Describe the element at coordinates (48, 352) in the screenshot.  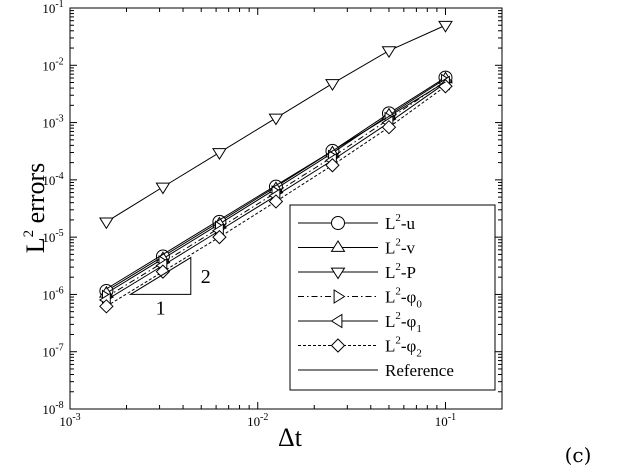
I see `y-tick-label-1-base: 10` at that location.